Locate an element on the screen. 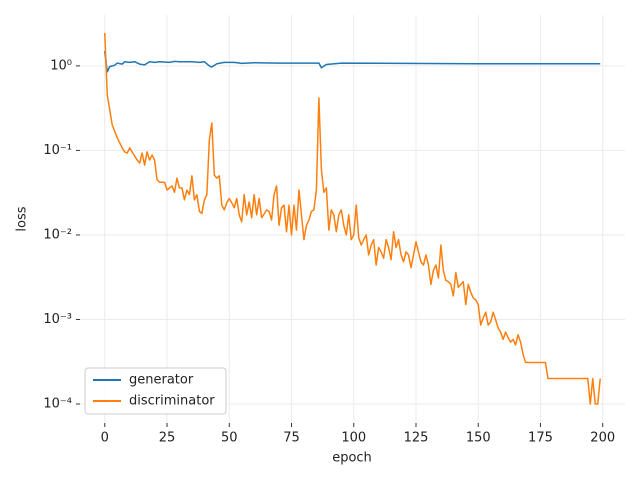  x-tick-label: 50 is located at coordinates (229, 438).